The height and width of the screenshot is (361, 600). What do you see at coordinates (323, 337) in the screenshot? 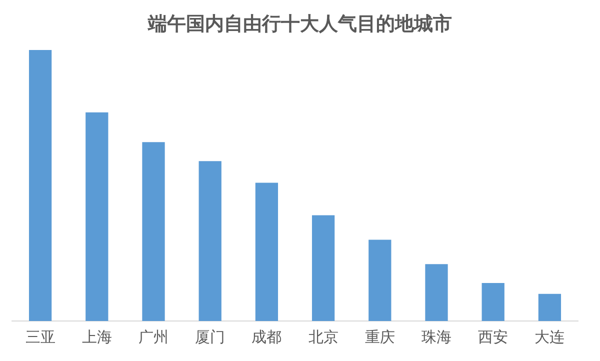
I see `x-tick-label: 北京` at bounding box center [323, 337].